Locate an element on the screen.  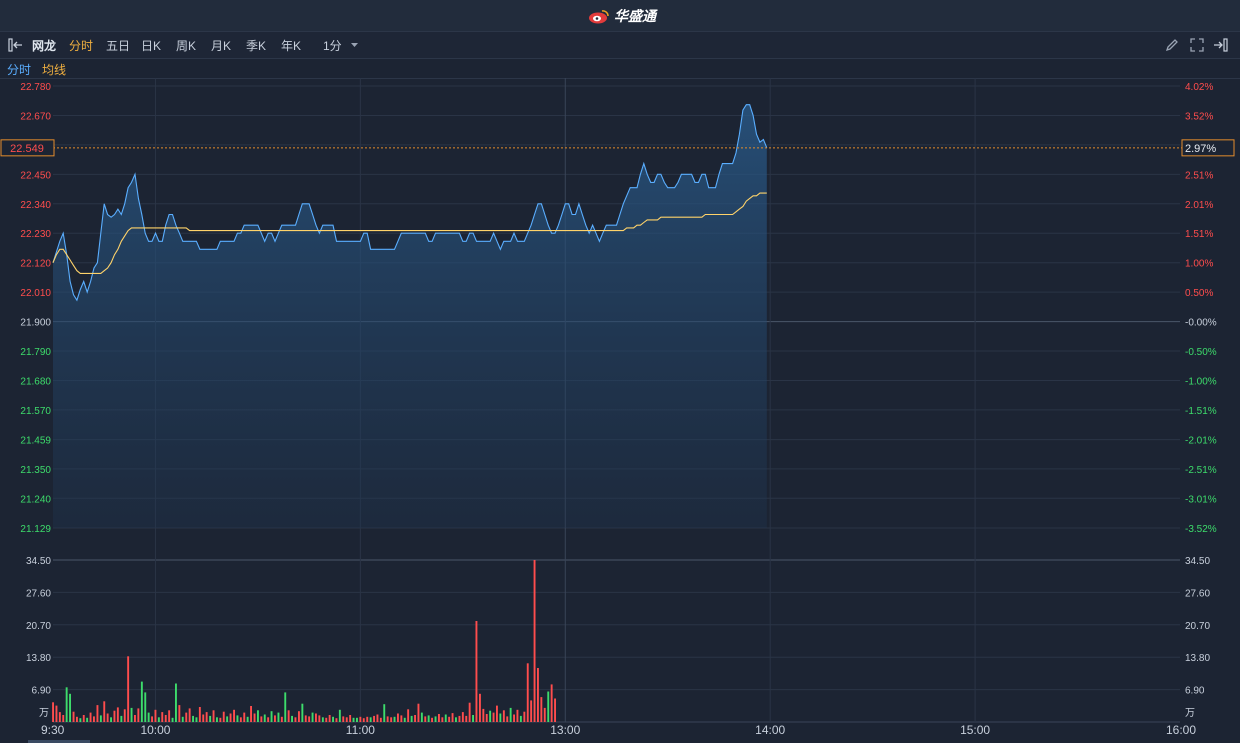
time-tick-label: 10:00 is located at coordinates (155, 730).